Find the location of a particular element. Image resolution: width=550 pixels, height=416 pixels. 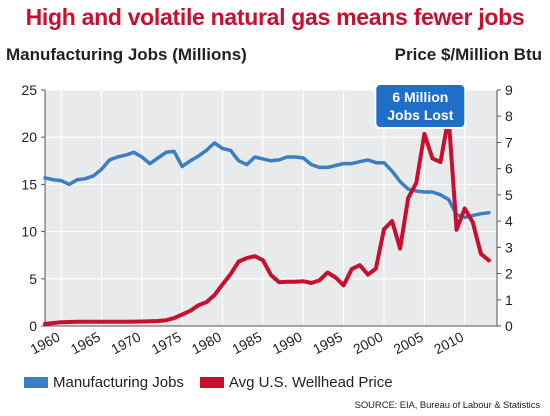

x-tick-2010: 2010 is located at coordinates (448, 342).